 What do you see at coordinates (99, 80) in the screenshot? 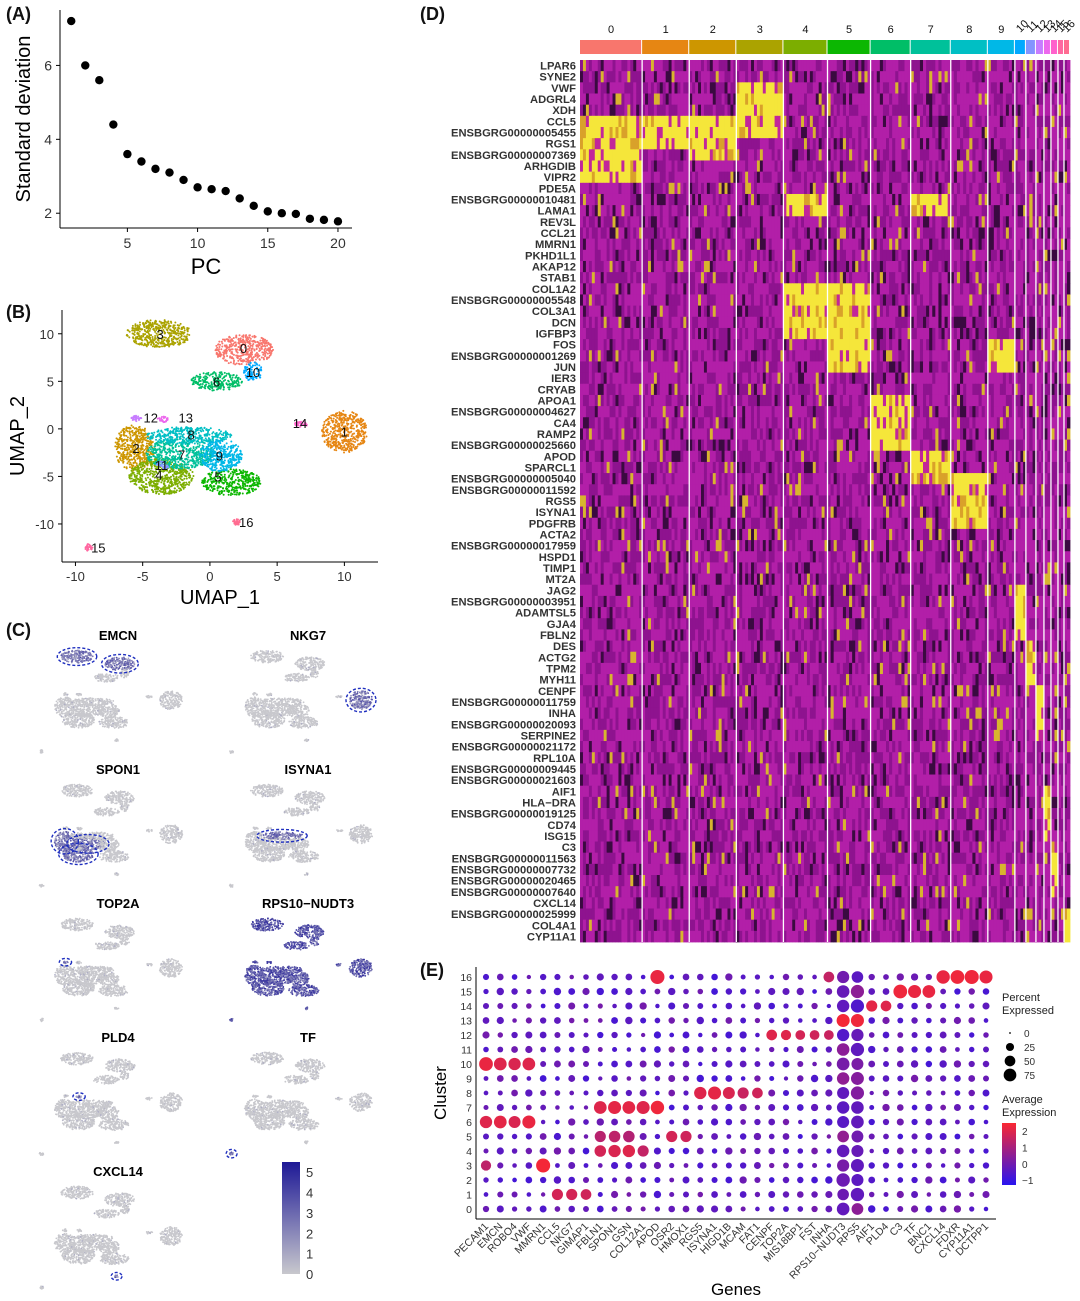
I see `data-point` at bounding box center [99, 80].